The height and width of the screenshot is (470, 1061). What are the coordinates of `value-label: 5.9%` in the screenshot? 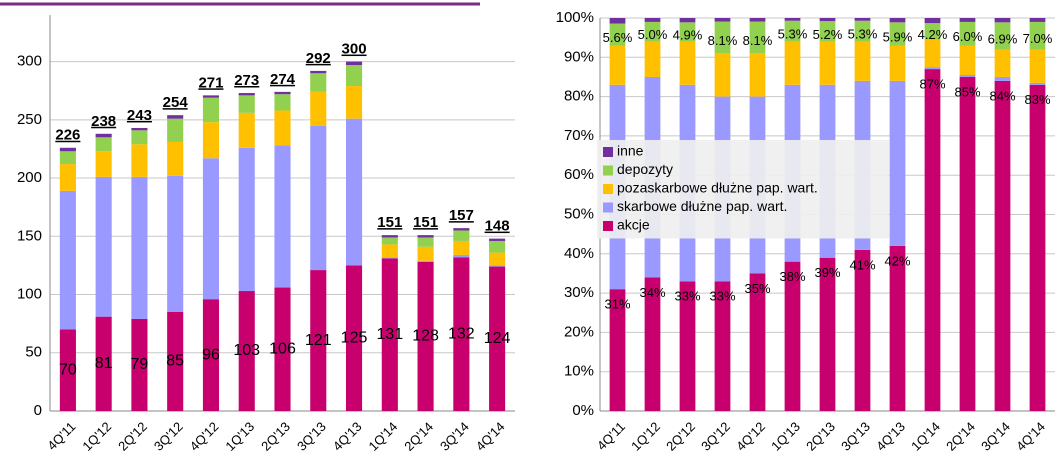 It's located at (898, 36).